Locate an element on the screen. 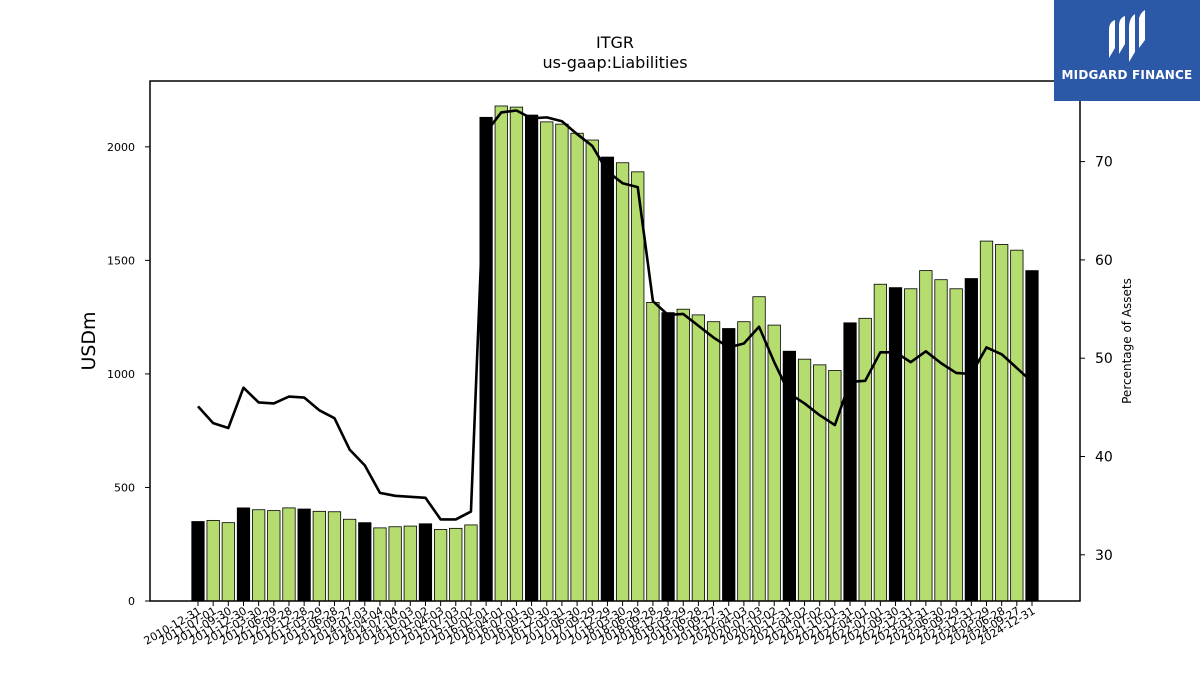 This screenshot has width=1200, height=675. y2-tick-label: 40 is located at coordinates (1104, 458).